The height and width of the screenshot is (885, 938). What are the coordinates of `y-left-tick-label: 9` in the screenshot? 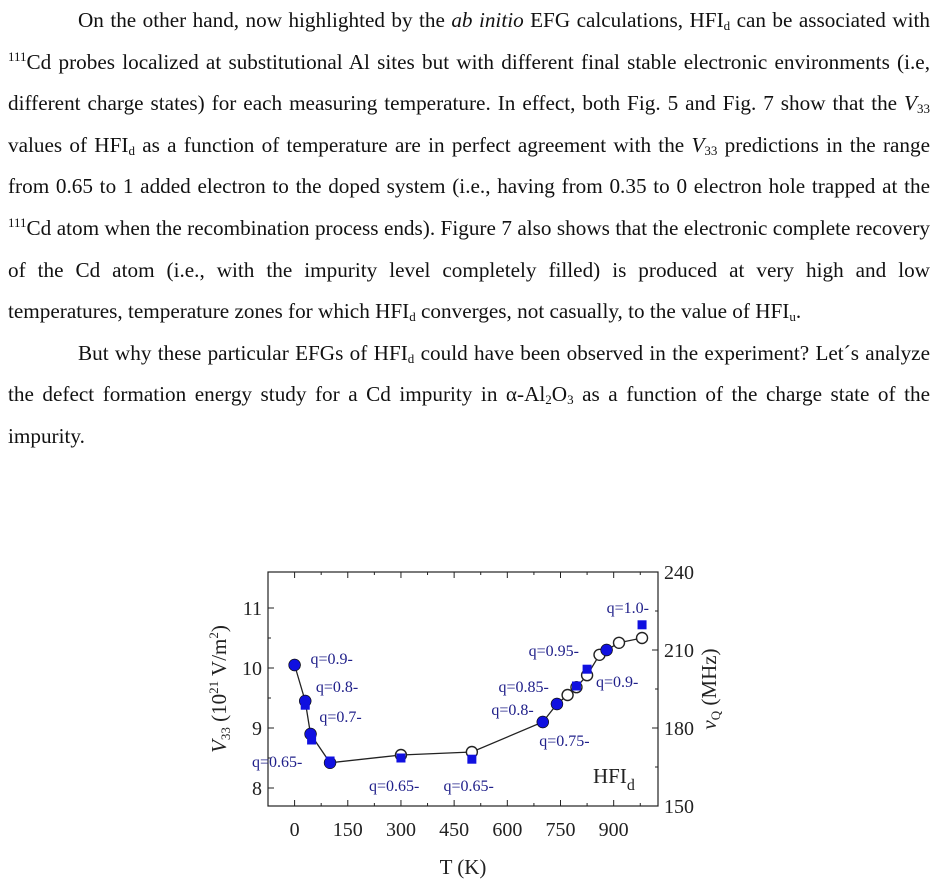 It's located at (257, 729).